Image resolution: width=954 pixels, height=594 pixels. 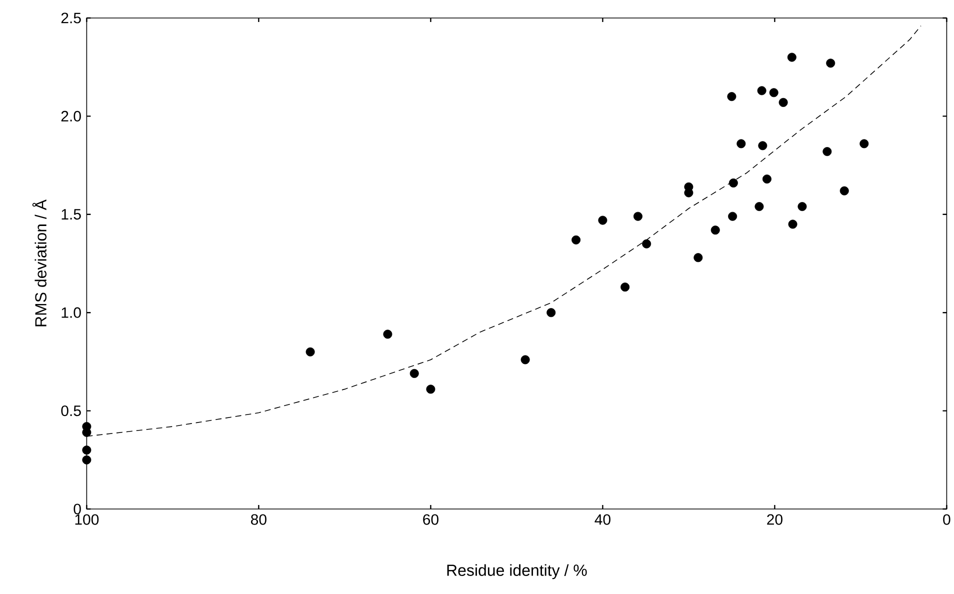 What do you see at coordinates (71, 214) in the screenshot?
I see `y-tick-label: 1.5` at bounding box center [71, 214].